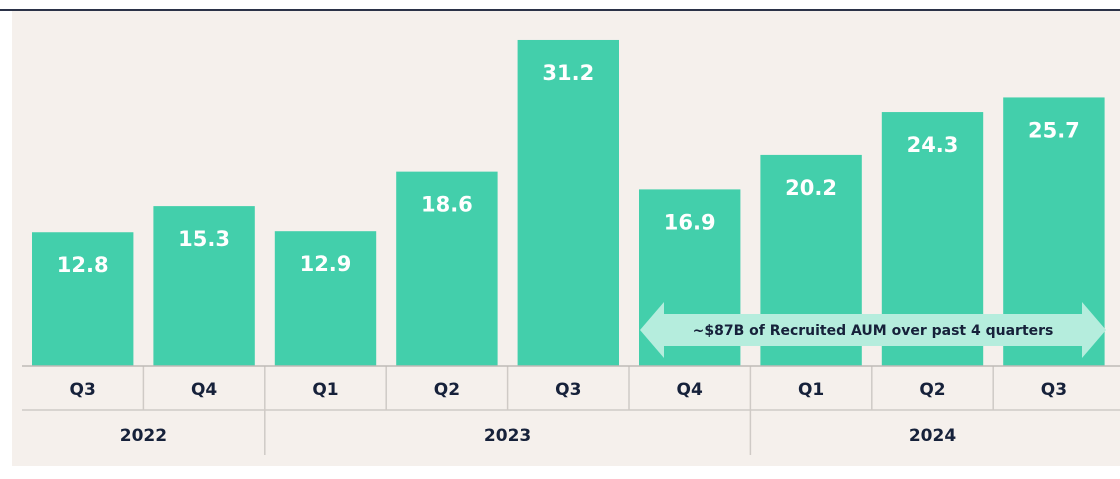 This screenshot has height=479, width=1120. Describe the element at coordinates (1054, 130) in the screenshot. I see `value-label: 25.7` at that location.